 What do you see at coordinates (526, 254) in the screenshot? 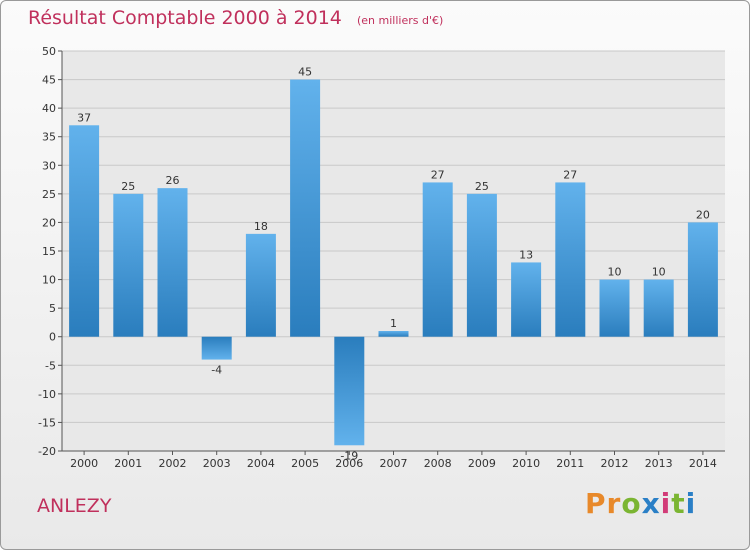
I see `data-label: 13` at bounding box center [526, 254].